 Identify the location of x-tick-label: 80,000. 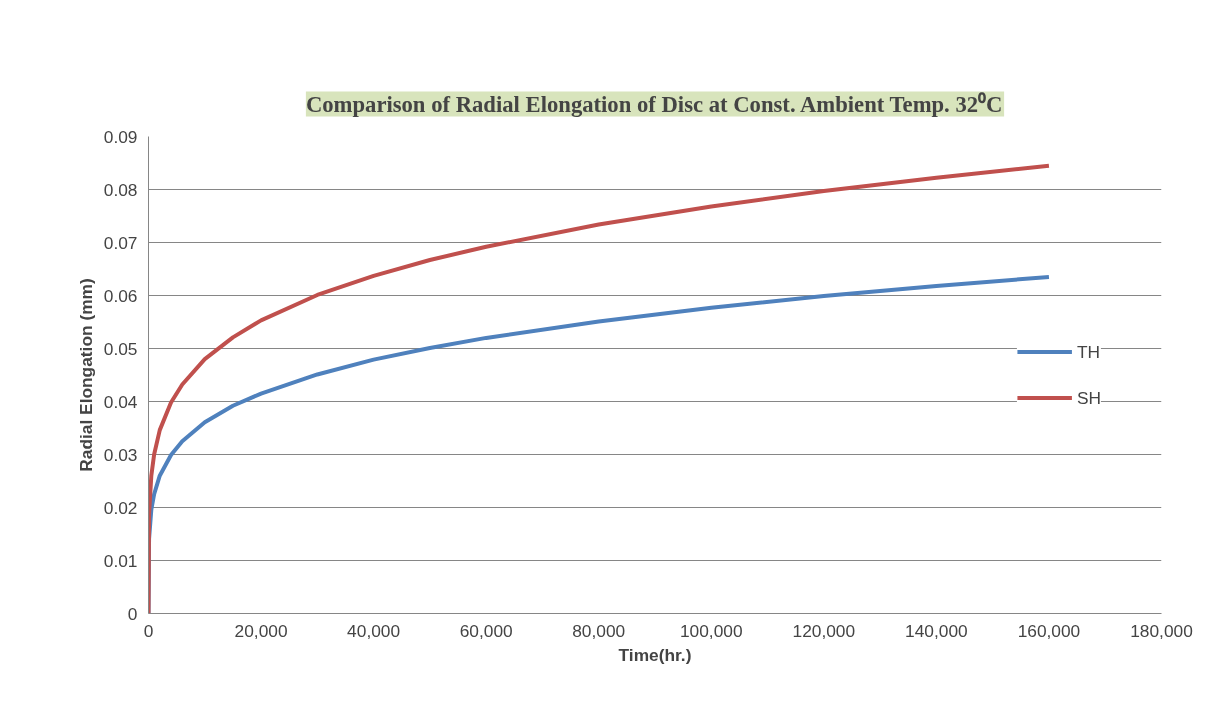
(599, 630).